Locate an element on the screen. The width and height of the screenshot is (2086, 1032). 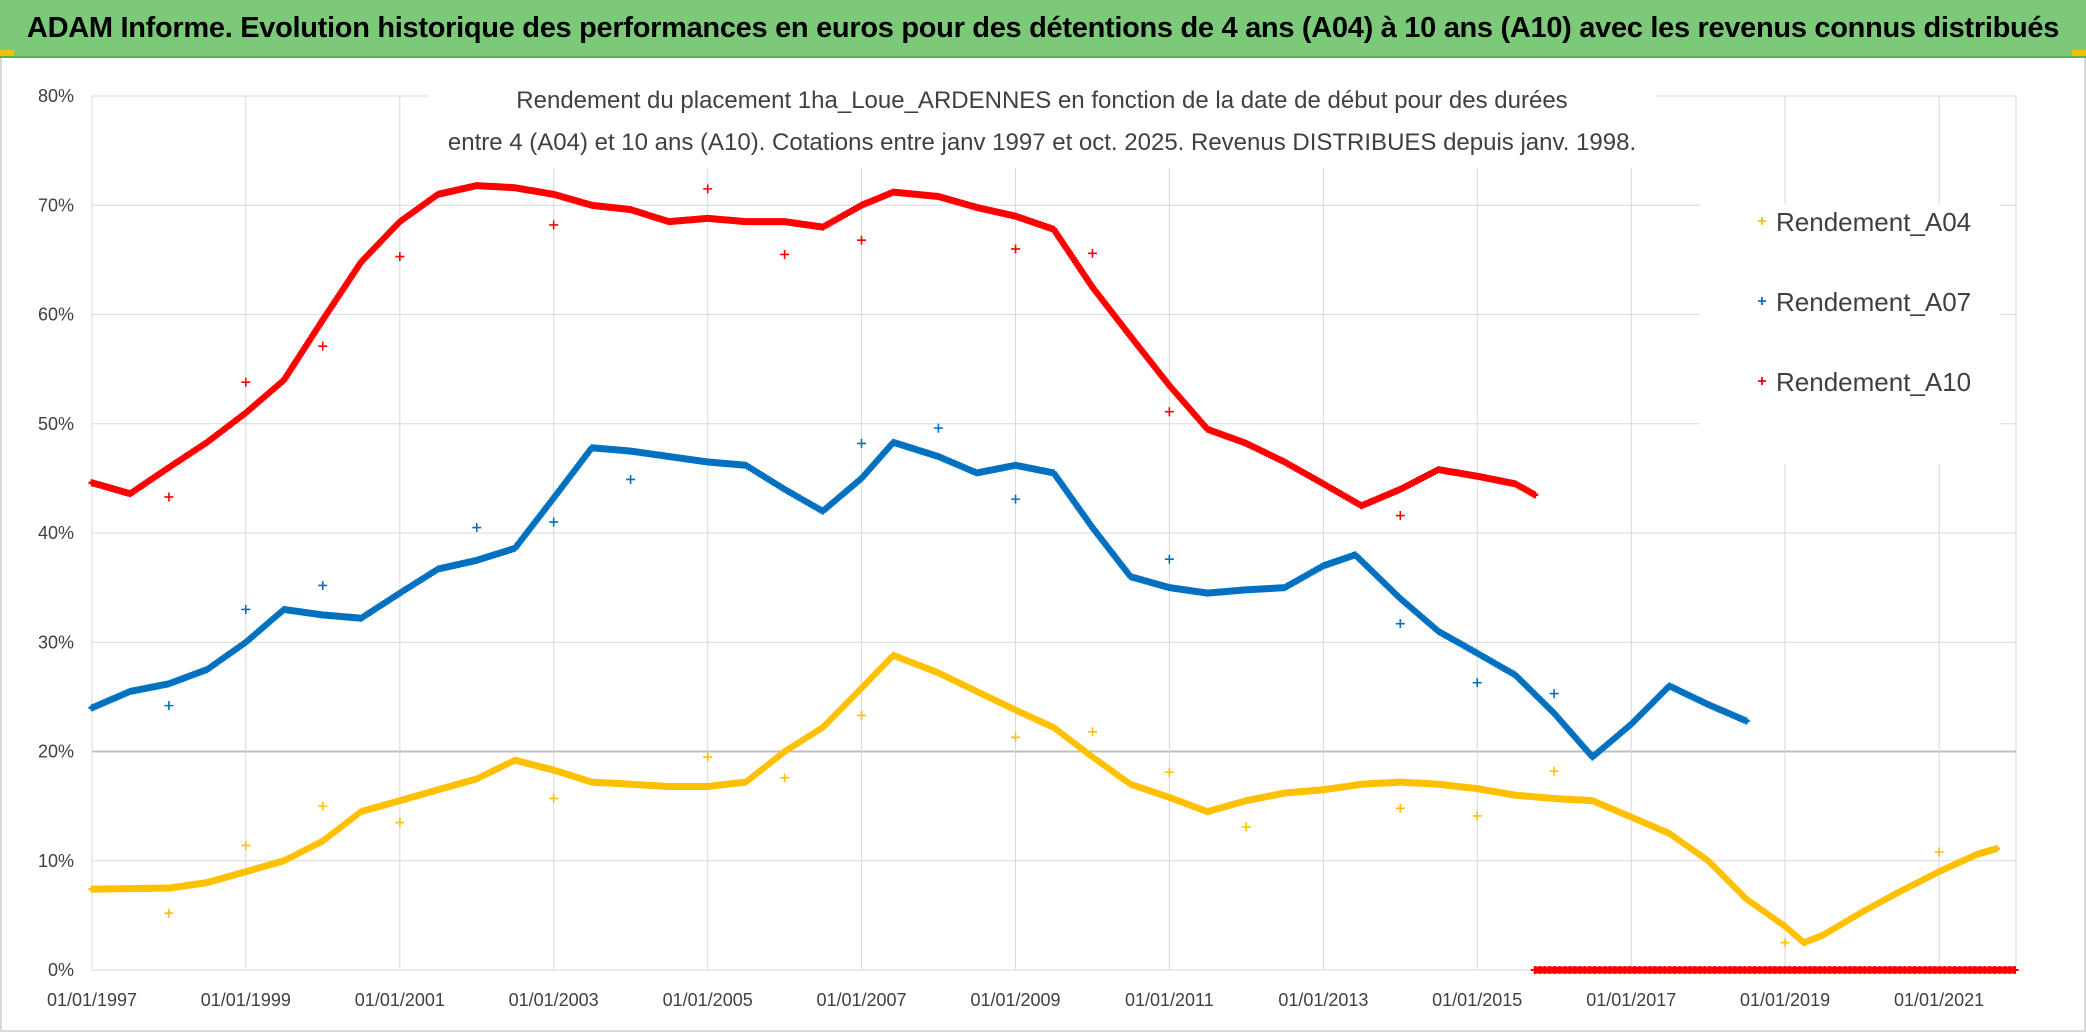
x-tick-label: 01/01/2013 is located at coordinates (1323, 1000).